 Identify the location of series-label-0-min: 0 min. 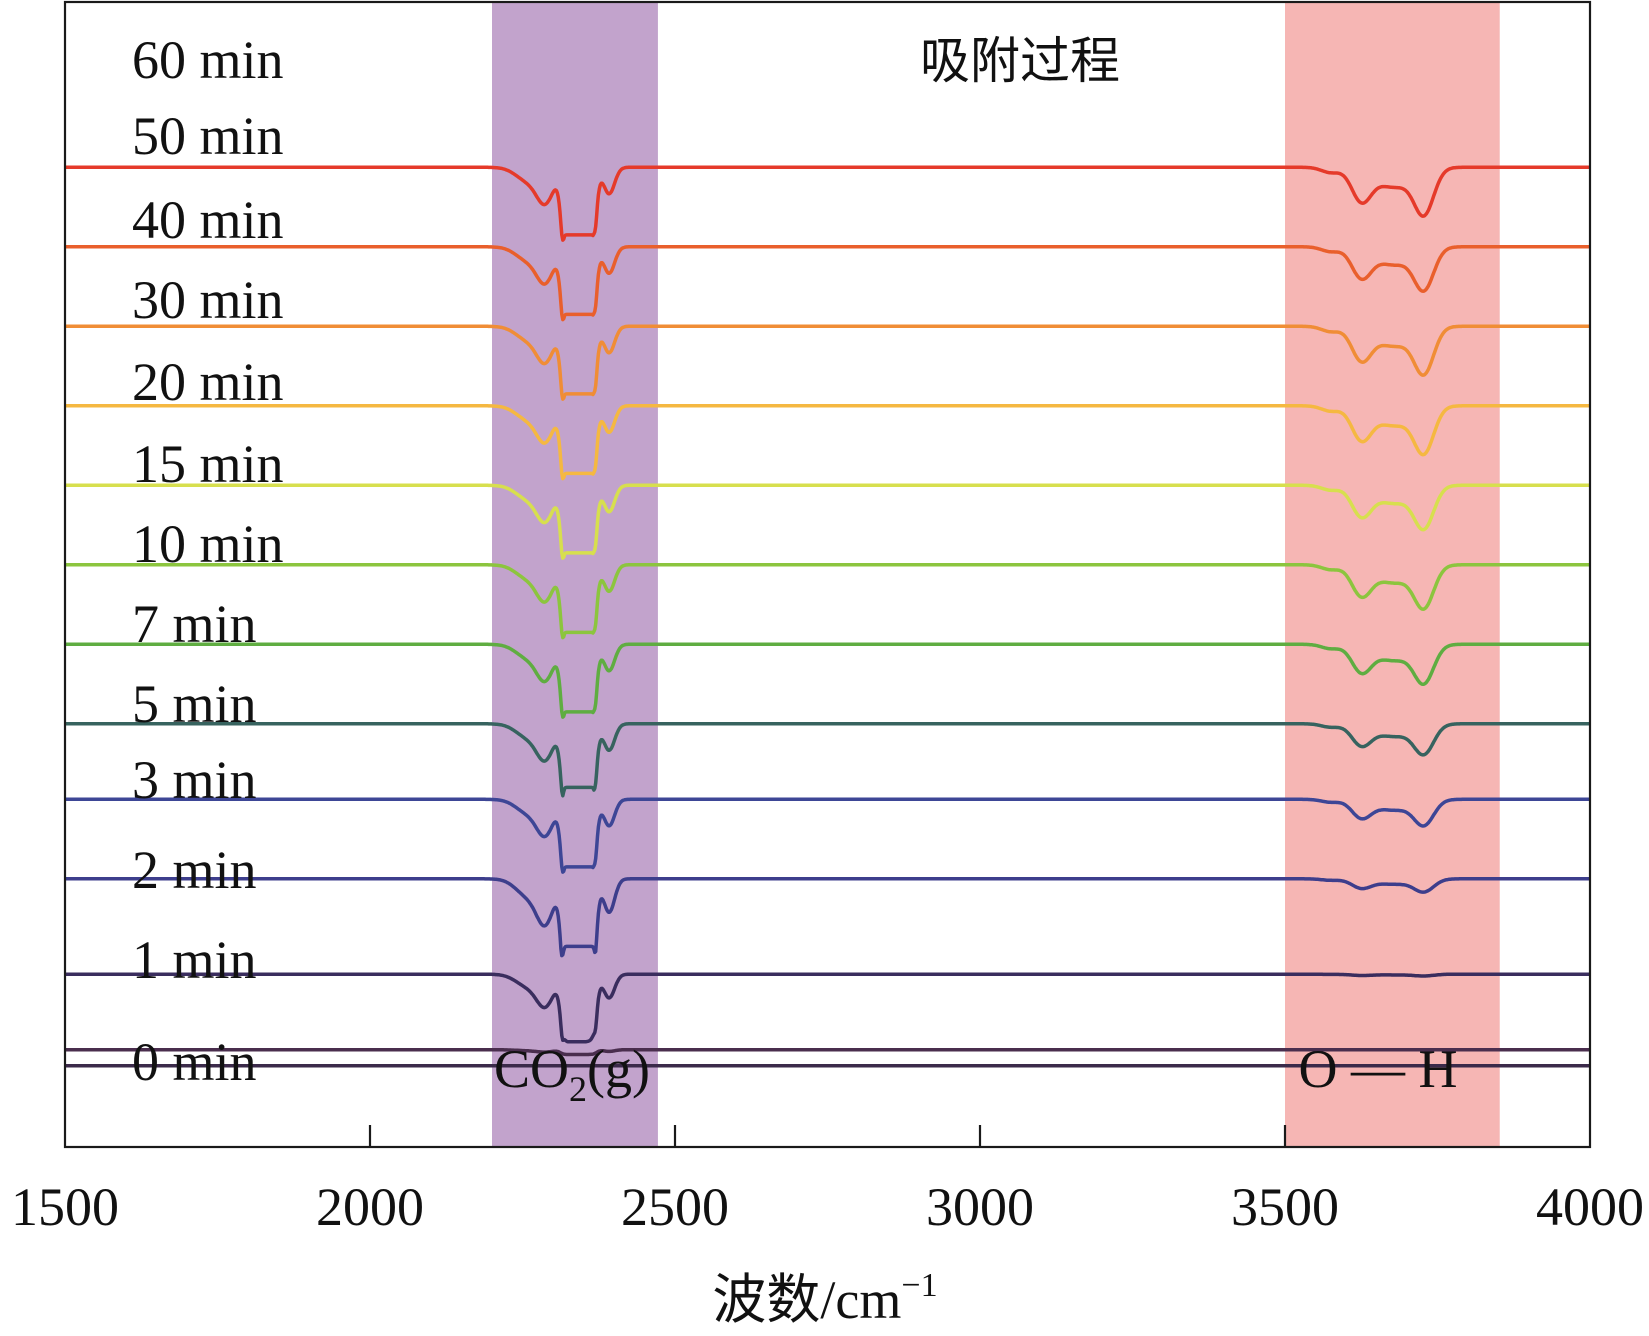
(194, 1062).